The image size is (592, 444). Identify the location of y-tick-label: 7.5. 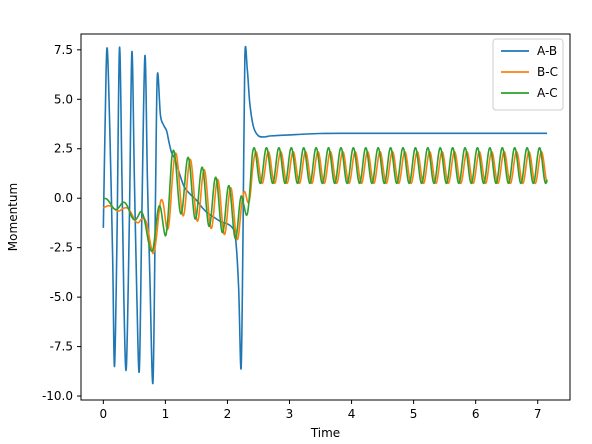
(63, 50).